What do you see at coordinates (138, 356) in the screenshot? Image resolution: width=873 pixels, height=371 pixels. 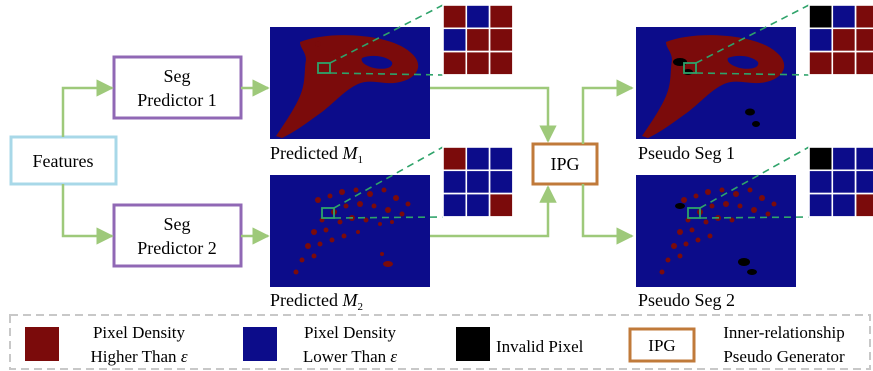 I see `legend-high-line2: Higher Than ε` at bounding box center [138, 356].